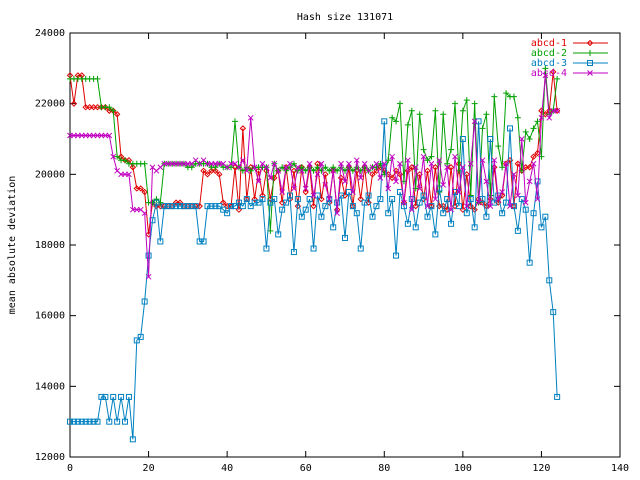  What do you see at coordinates (549, 73) in the screenshot?
I see `legend-label: abcd-4` at bounding box center [549, 73].